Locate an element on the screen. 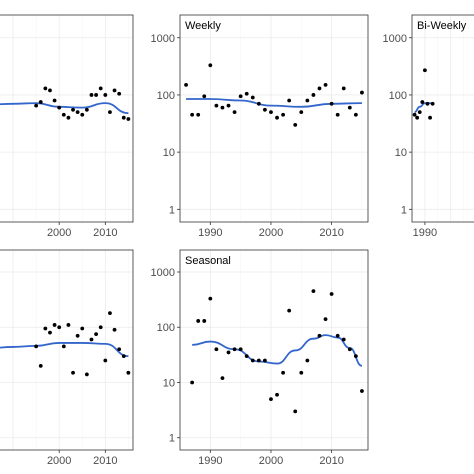 The width and height of the screenshot is (474, 474). facet-panel-4: 2000 2010 is located at coordinates (67, 358).